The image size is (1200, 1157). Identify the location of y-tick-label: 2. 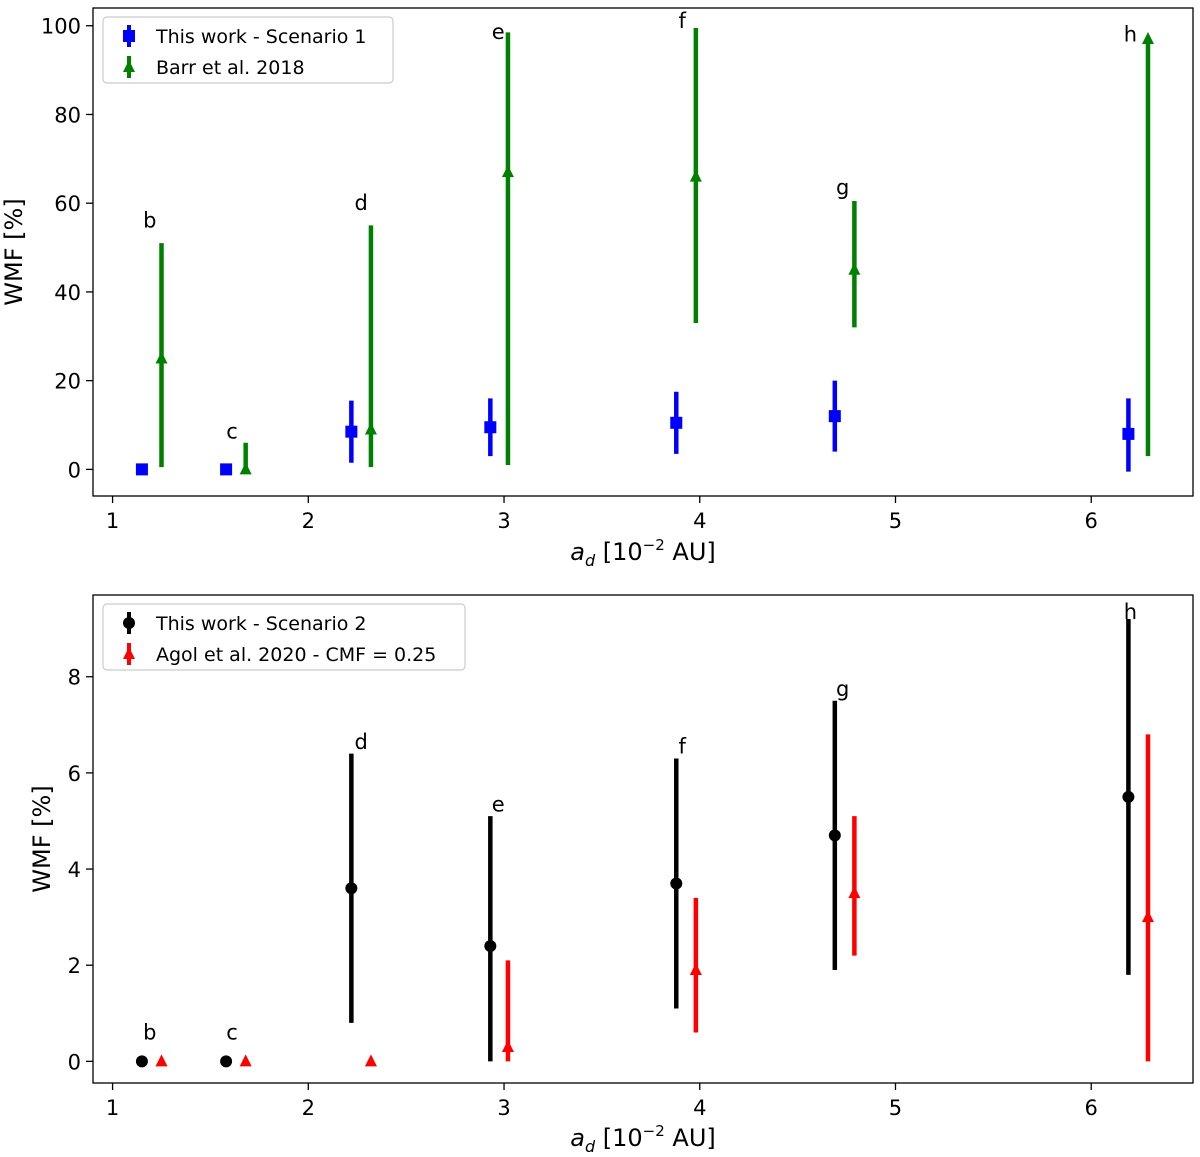
(74, 966).